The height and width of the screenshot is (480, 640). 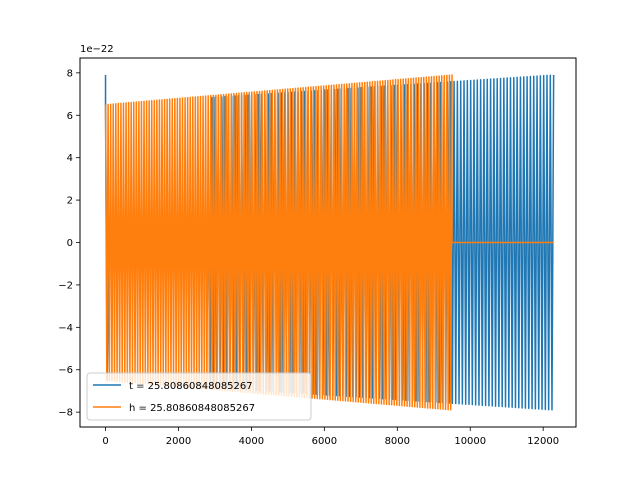 What do you see at coordinates (70, 158) in the screenshot?
I see `y-tick-label: 4` at bounding box center [70, 158].